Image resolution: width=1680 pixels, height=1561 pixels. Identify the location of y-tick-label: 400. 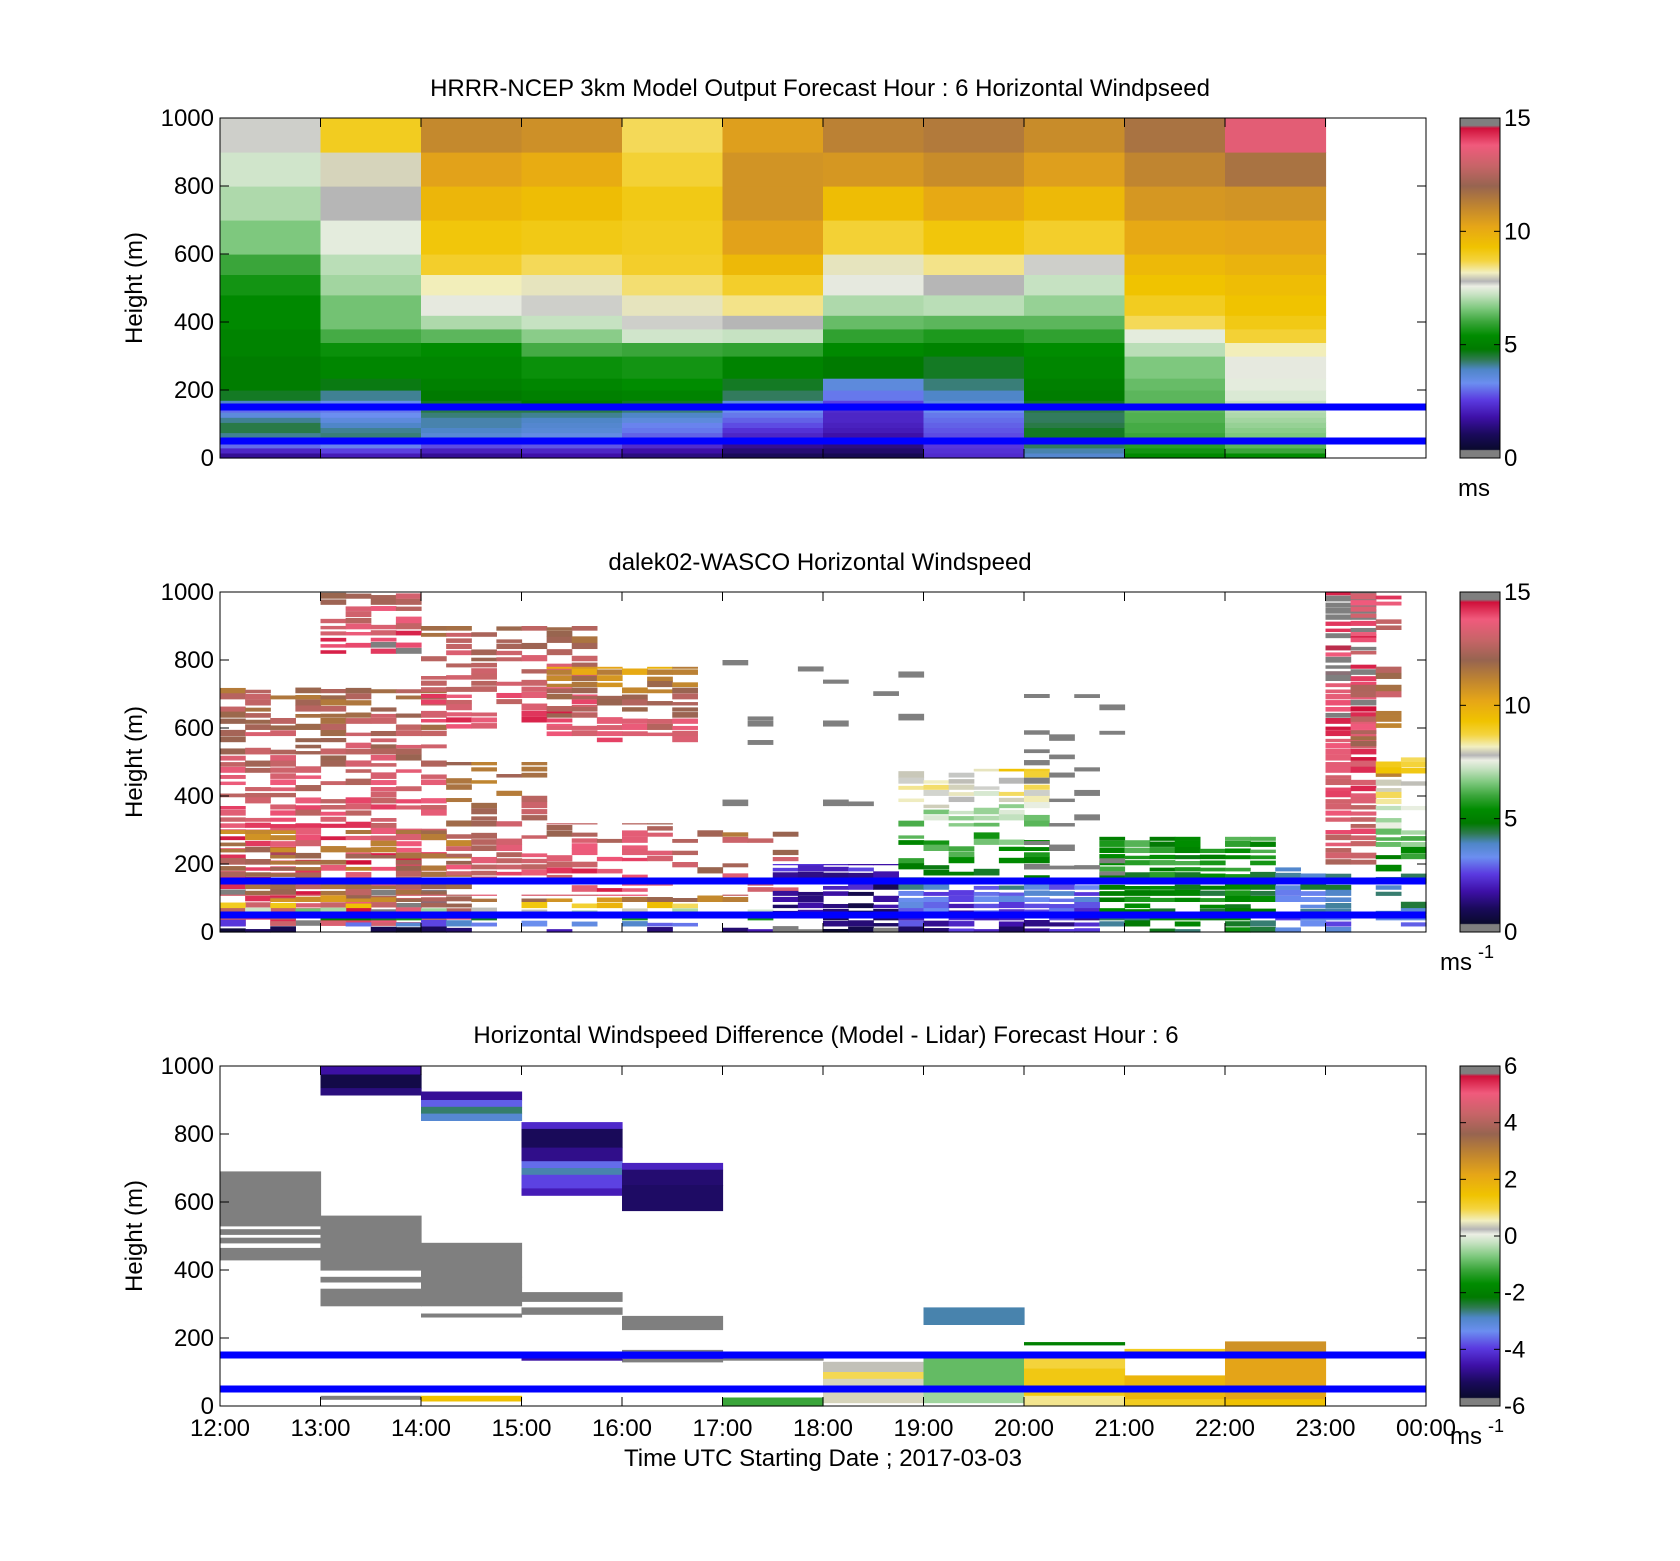
(194, 322).